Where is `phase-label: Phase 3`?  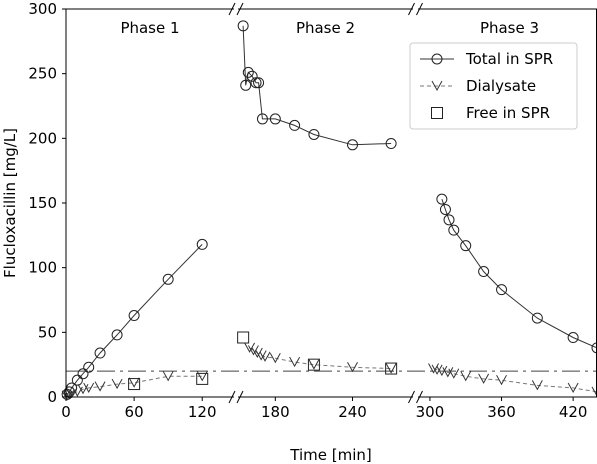
phase-label: Phase 3 is located at coordinates (509, 28).